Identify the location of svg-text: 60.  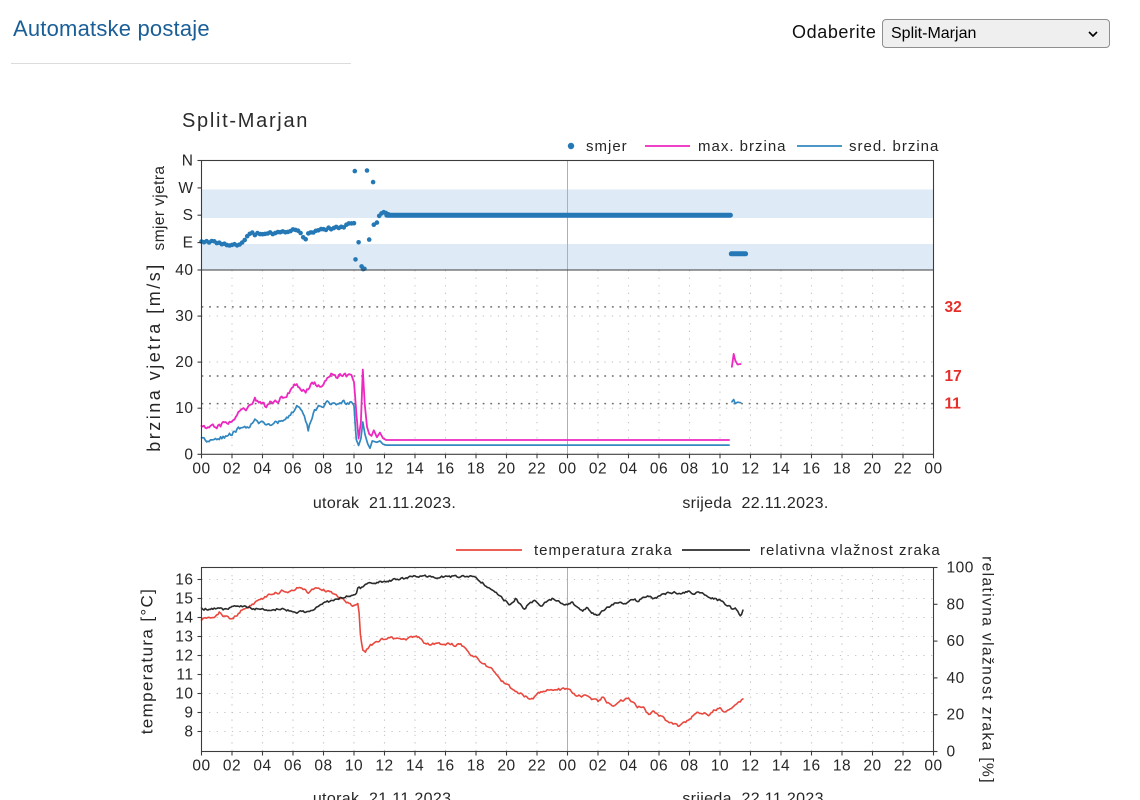
(956, 641).